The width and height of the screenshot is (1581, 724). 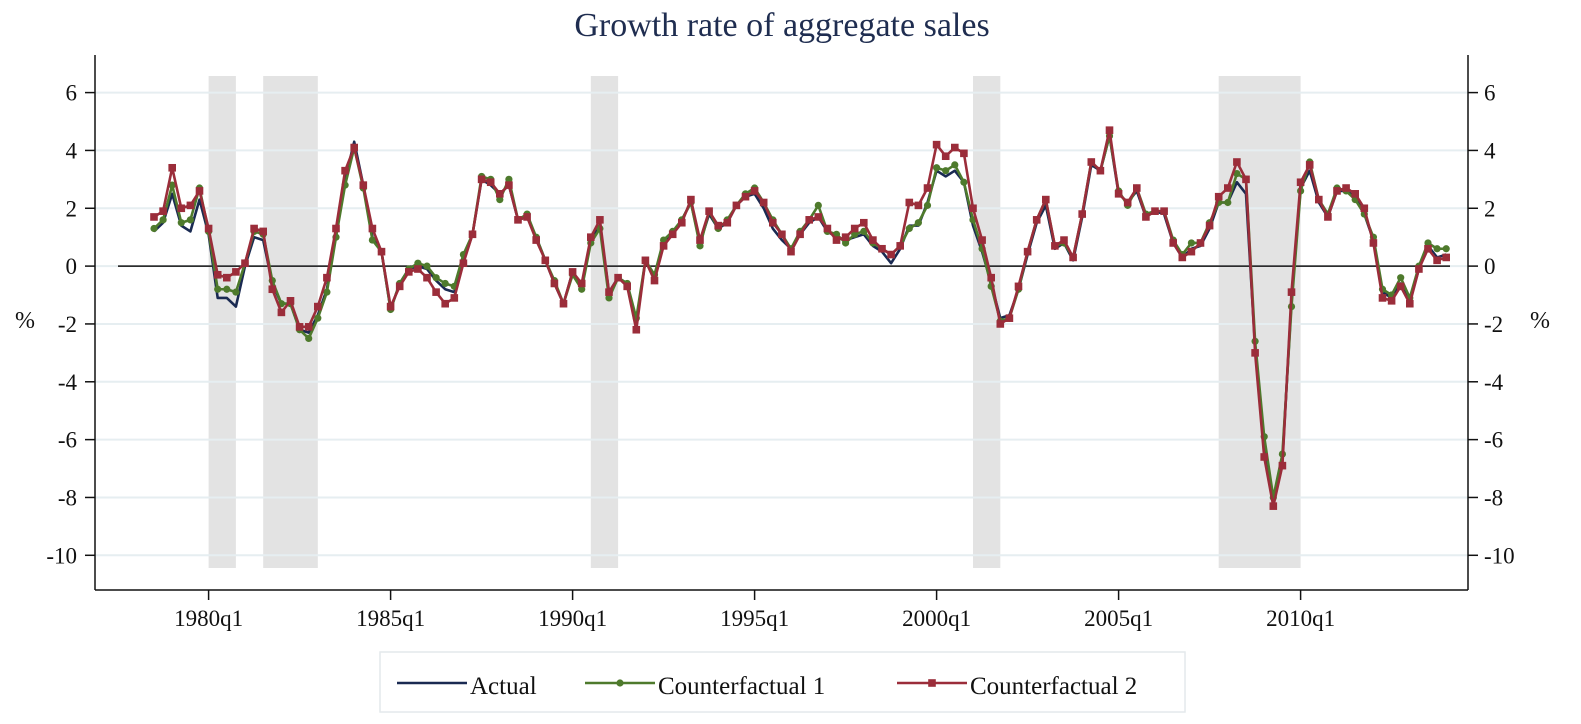 I want to click on x-tick-label: 2005q1, so click(x=1118, y=618).